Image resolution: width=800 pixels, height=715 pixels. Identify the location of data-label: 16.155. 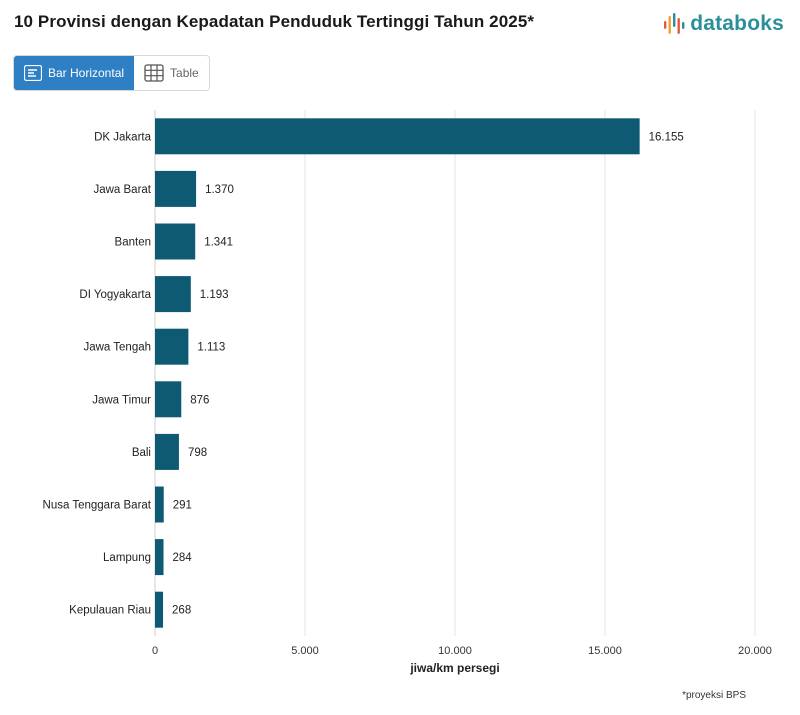
(666, 137).